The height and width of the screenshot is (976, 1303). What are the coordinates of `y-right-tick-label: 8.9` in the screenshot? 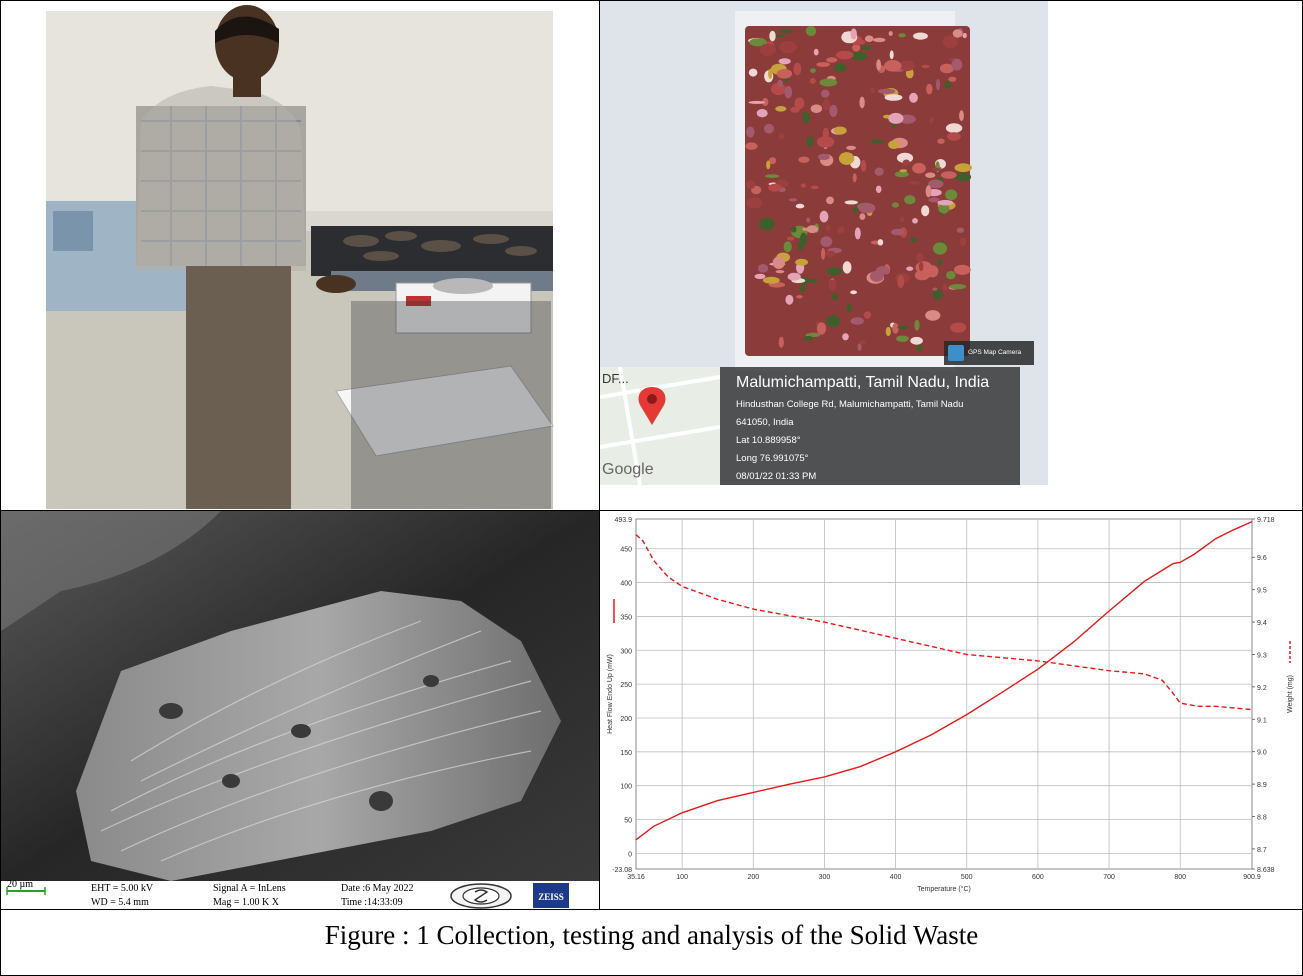 It's located at (1262, 785).